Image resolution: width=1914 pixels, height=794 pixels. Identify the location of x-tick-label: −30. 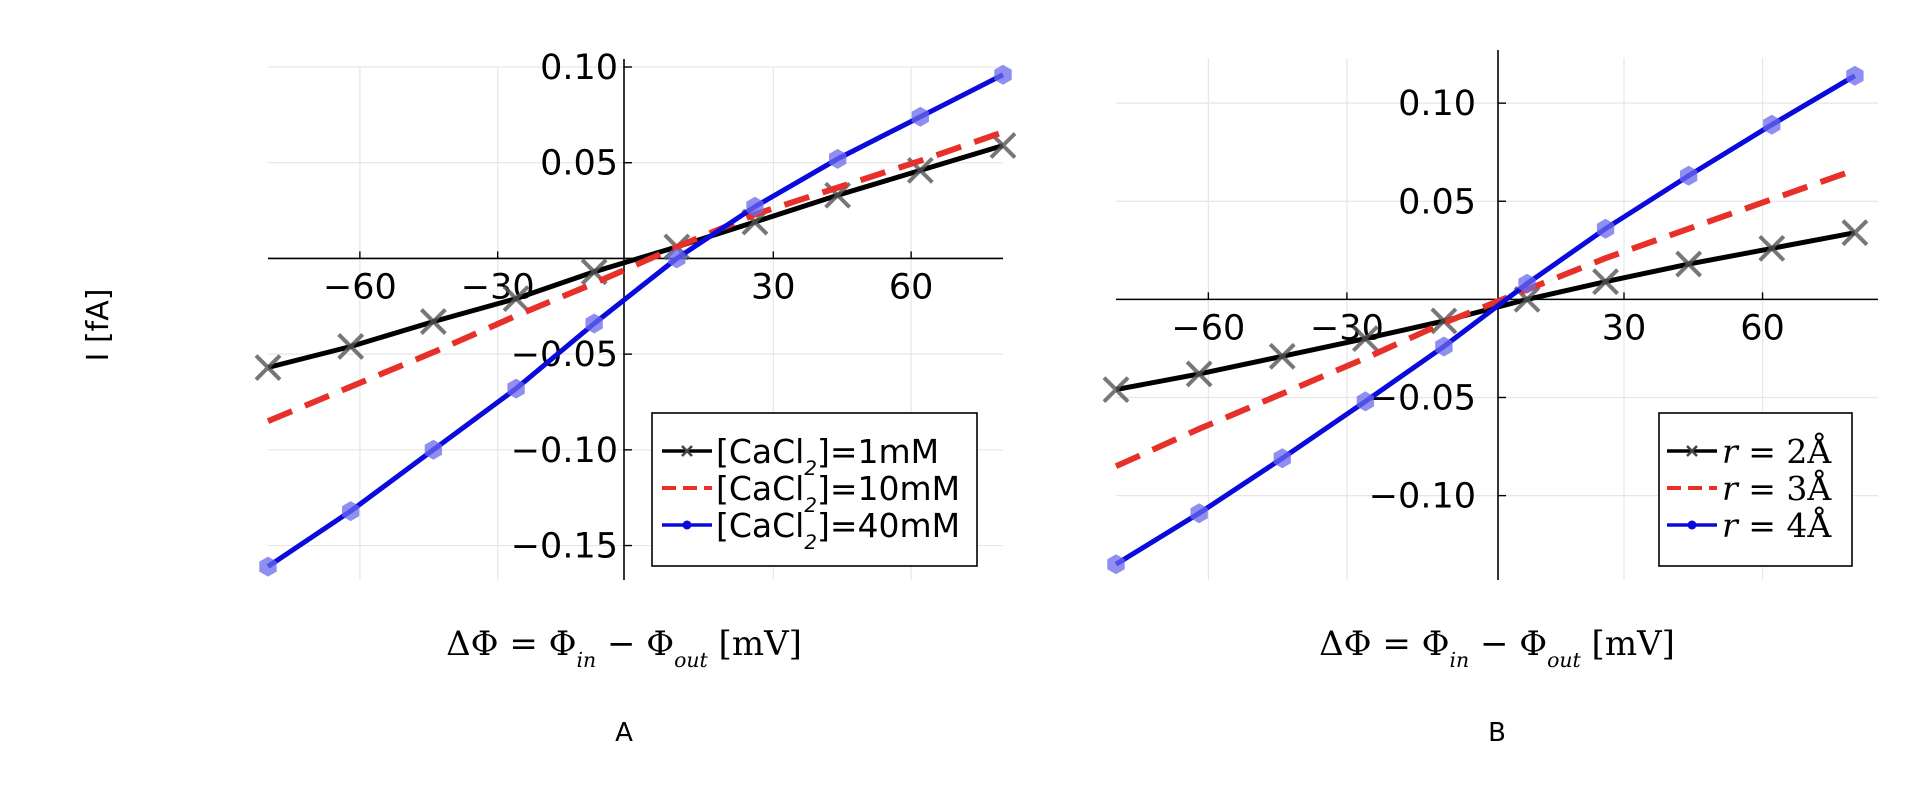
(498, 287).